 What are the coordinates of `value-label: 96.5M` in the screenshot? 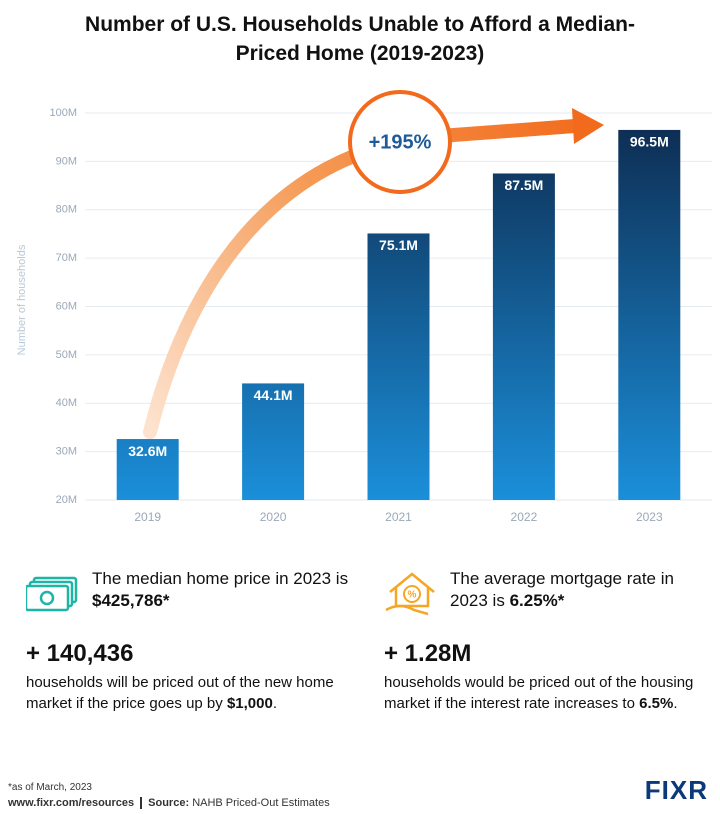 It's located at (649, 142).